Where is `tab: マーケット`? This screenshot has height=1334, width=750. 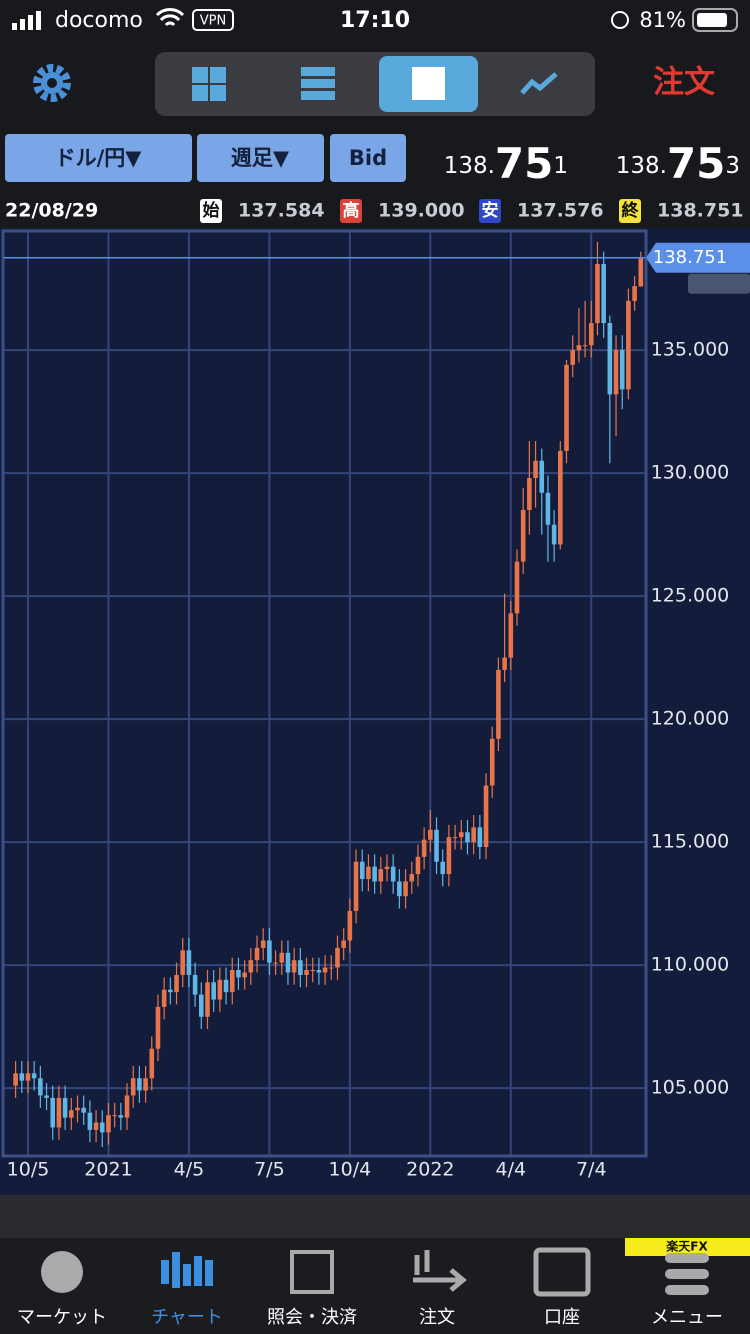 tab: マーケット is located at coordinates (62, 1289).